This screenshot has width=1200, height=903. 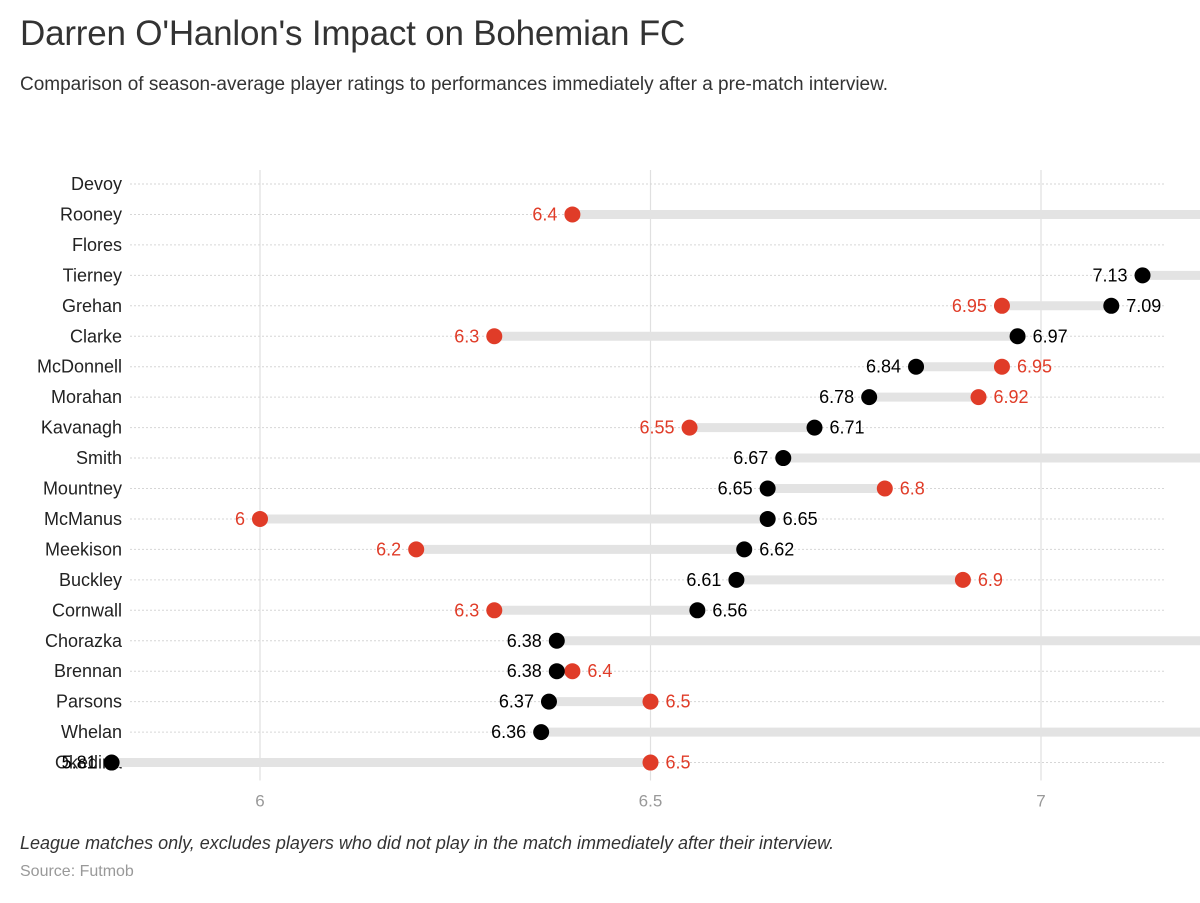 I want to click on post-value-label: 6.2, so click(x=388, y=549).